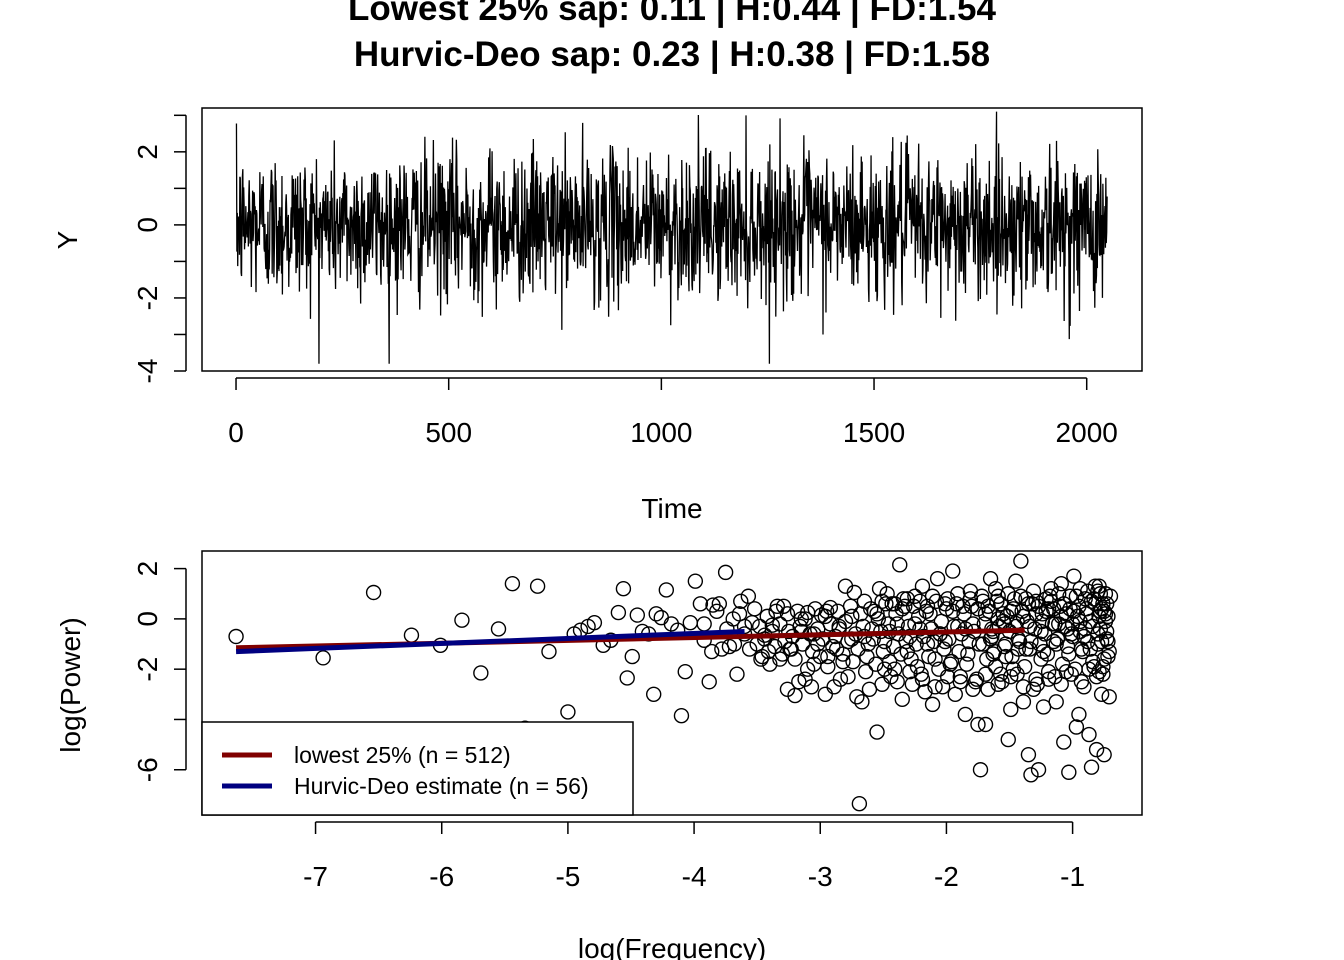 This screenshot has height=960, width=1344. What do you see at coordinates (70, 684) in the screenshot?
I see `periodogram-y-axis-title: log(Power)` at bounding box center [70, 684].